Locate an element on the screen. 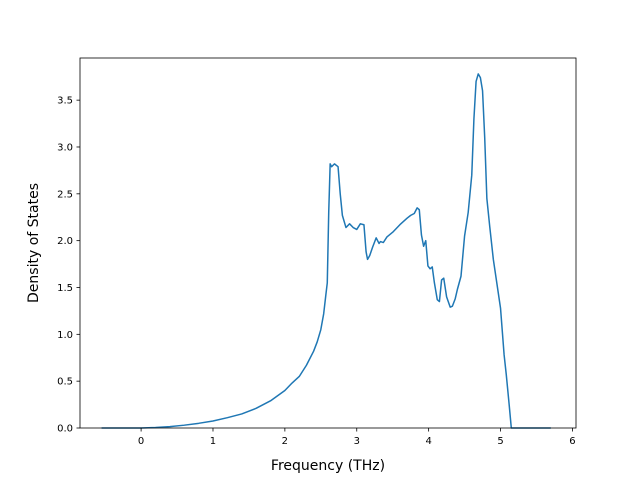  x-tick-label: 4 is located at coordinates (428, 441).